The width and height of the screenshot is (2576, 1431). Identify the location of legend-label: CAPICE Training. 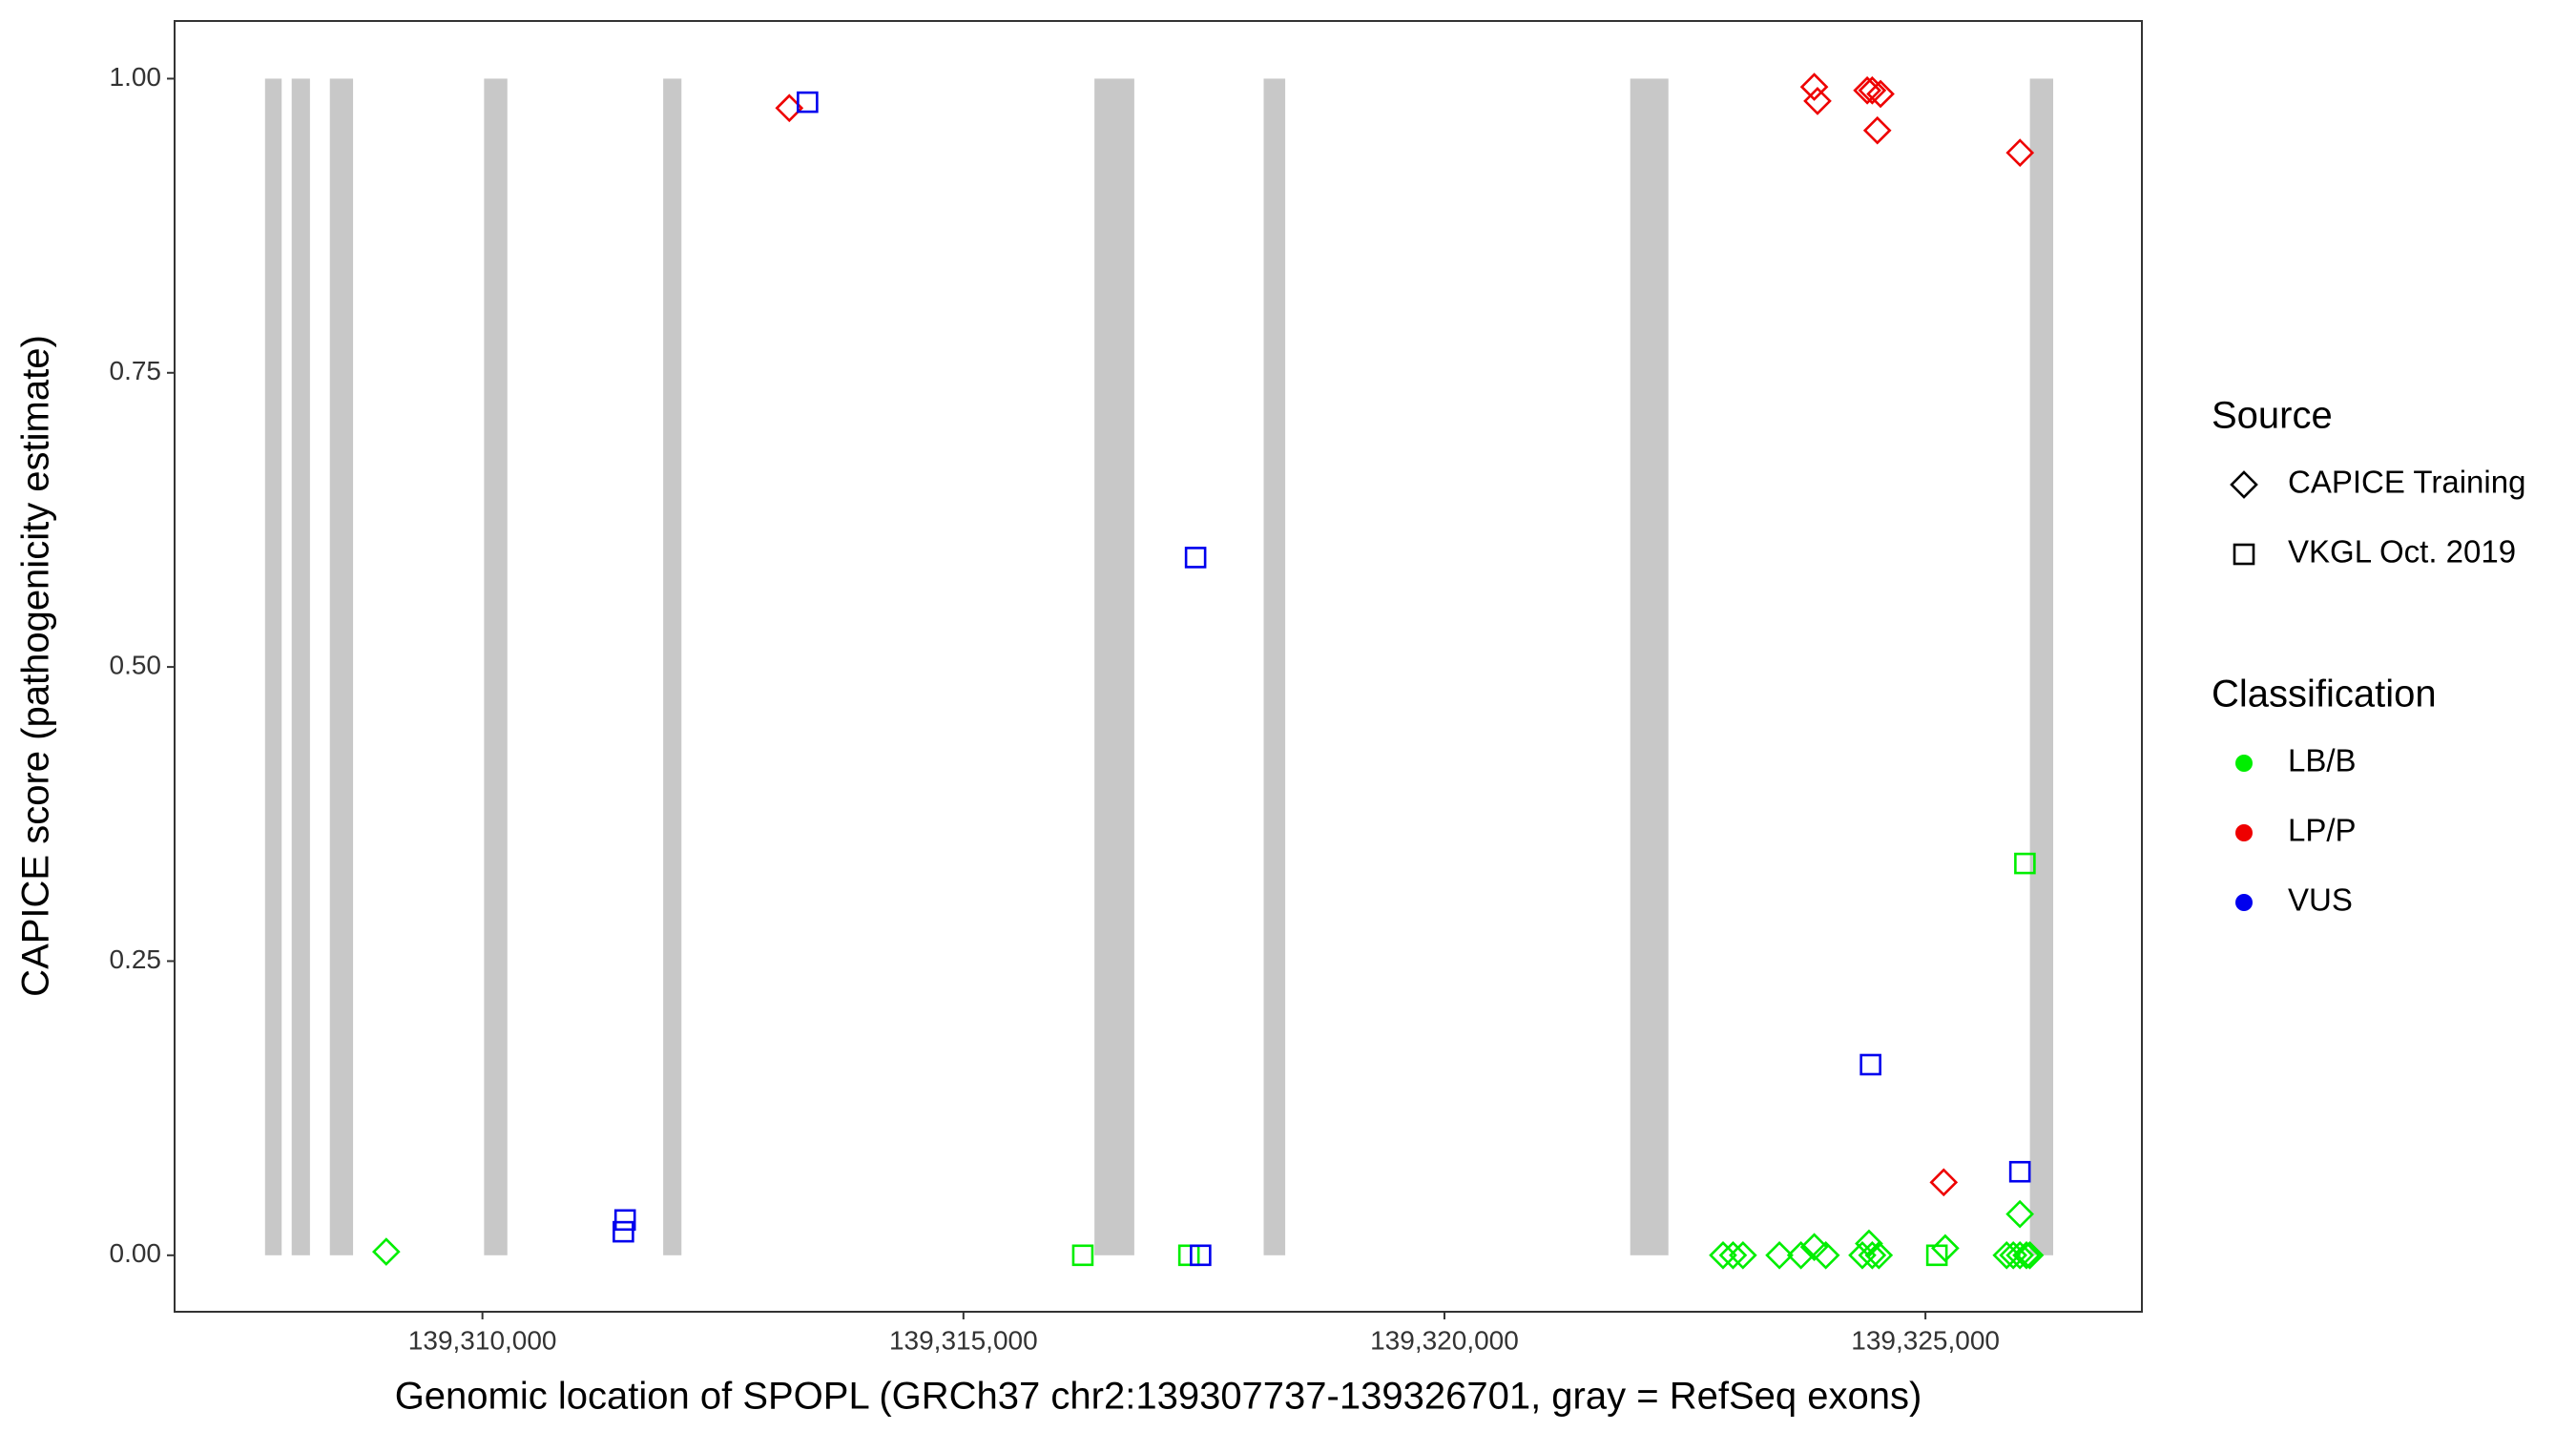
(2406, 482).